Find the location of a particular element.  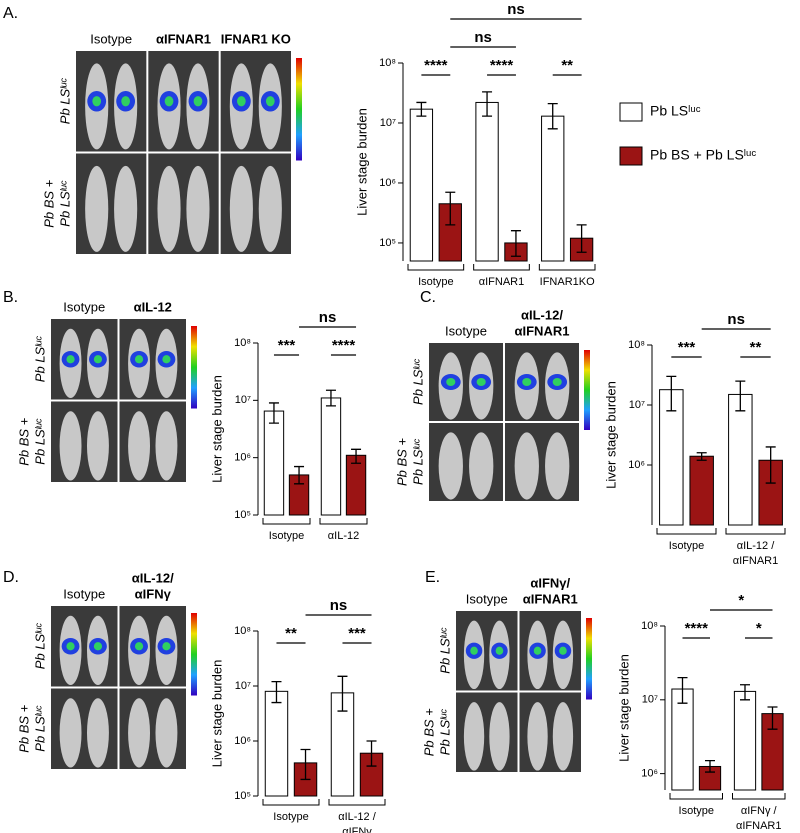

panel-letter: C. is located at coordinates (428, 297).